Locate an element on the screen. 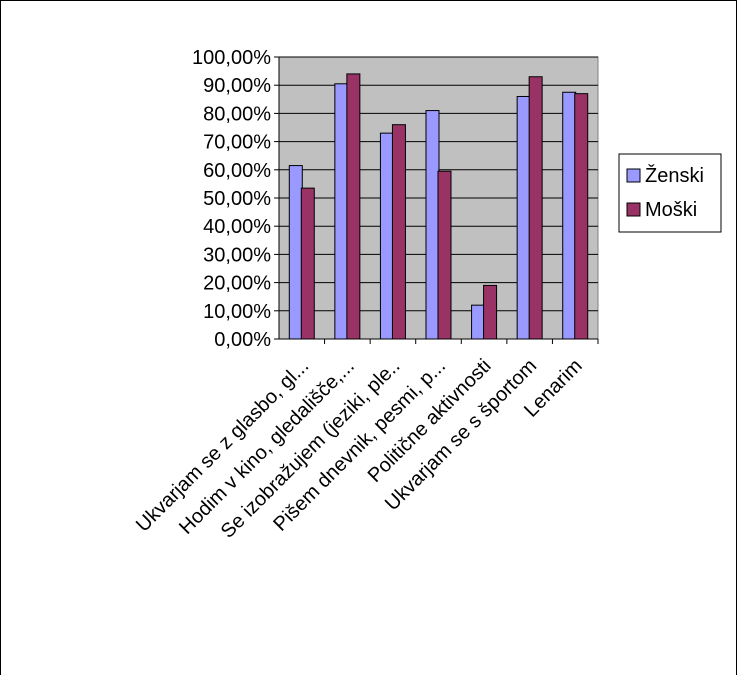 This screenshot has width=737, height=676. y-tick-label: 100,00% is located at coordinates (231, 58).